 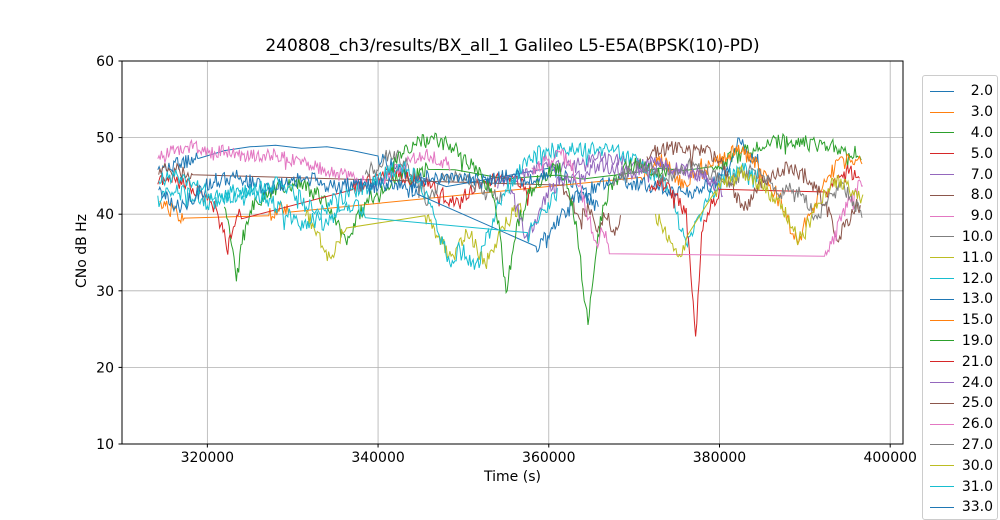 I want to click on series-line-13.0, so click(x=459, y=195).